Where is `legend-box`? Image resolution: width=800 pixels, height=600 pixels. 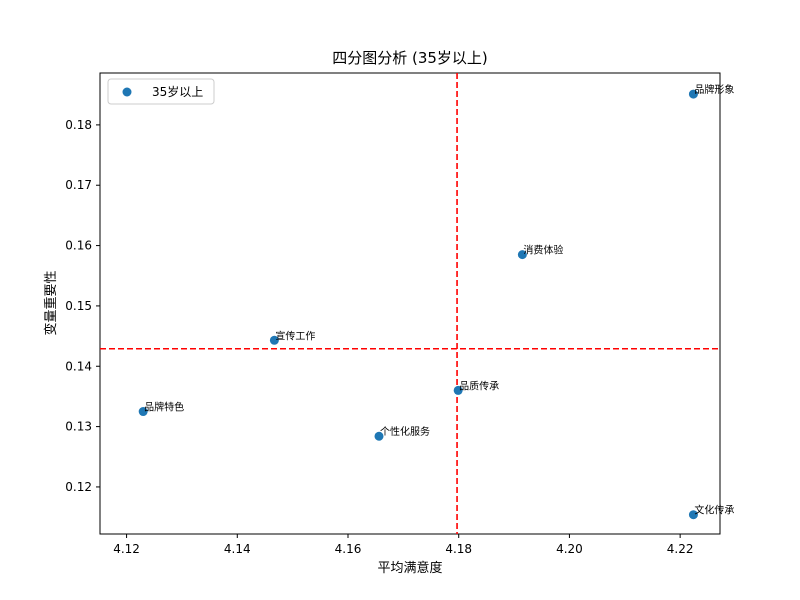 legend-box is located at coordinates (161, 91).